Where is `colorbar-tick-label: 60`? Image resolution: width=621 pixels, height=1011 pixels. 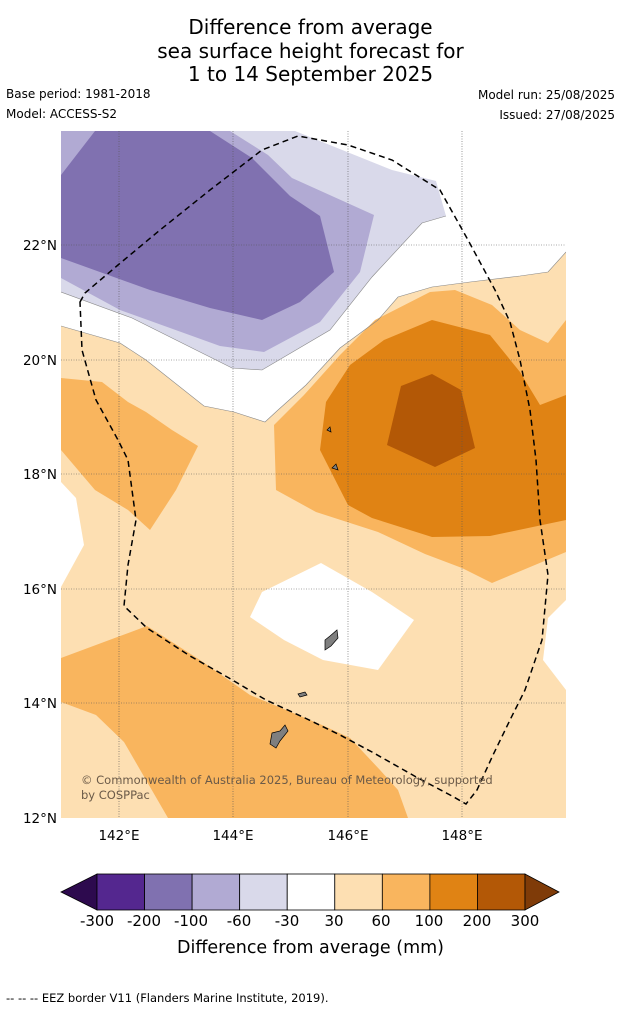 colorbar-tick-label: 60 is located at coordinates (381, 921).